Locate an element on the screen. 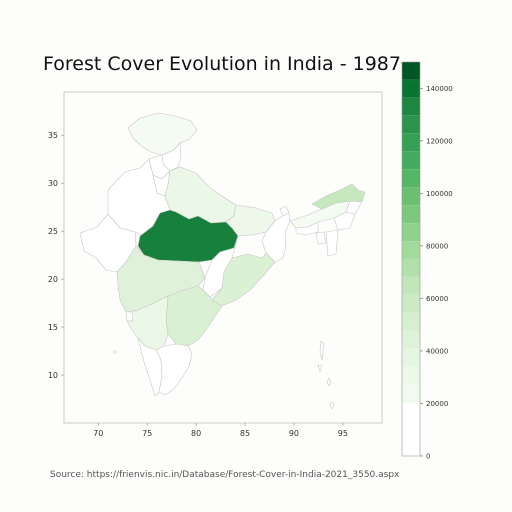 The height and width of the screenshot is (512, 512). region-jammu-kashmir is located at coordinates (162, 134).